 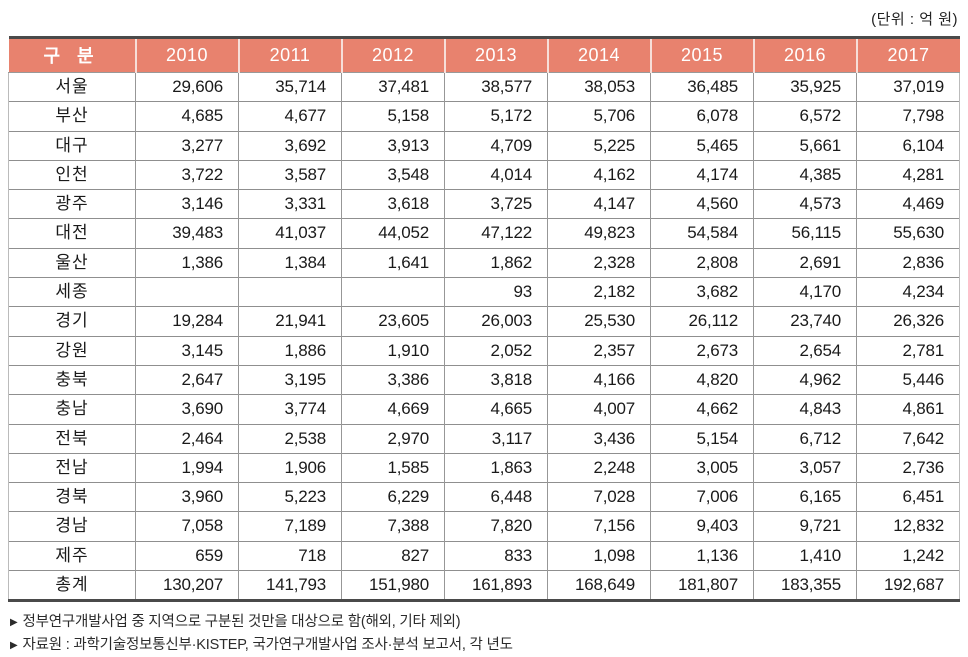 I want to click on value-cell: 3,117, so click(x=496, y=438).